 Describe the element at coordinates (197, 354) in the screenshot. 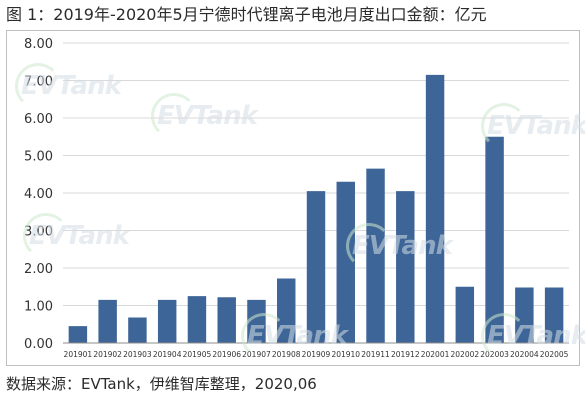

I see `x-tick-label: 201905` at that location.